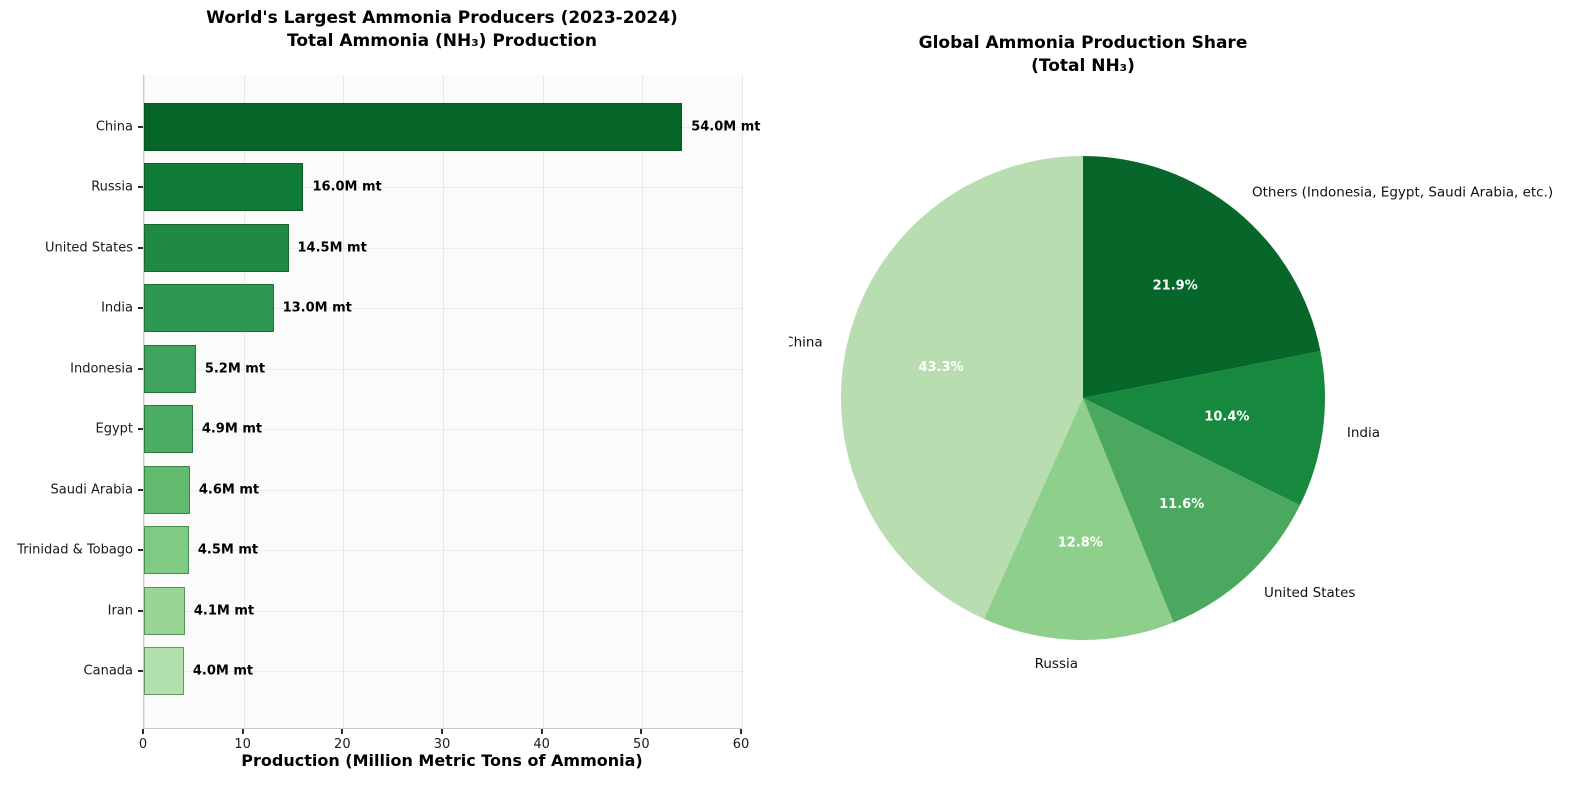 The image size is (1578, 786). Describe the element at coordinates (1204, 428) in the screenshot. I see `pie-slice-india` at that location.